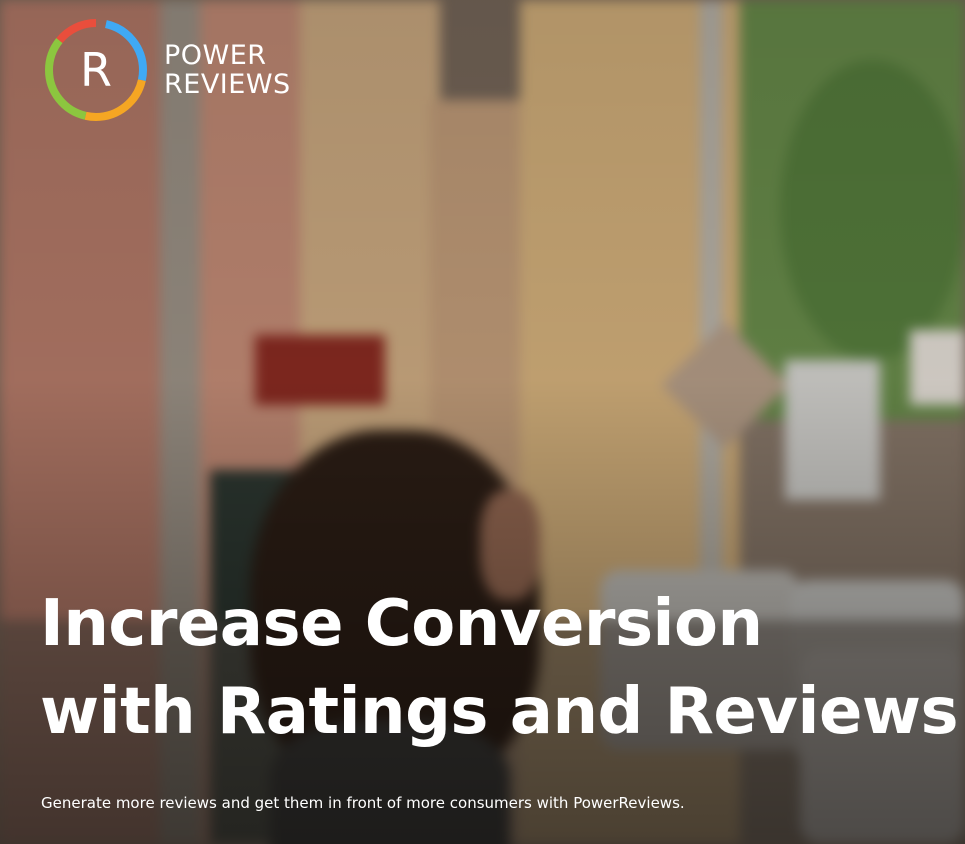 The height and width of the screenshot is (844, 965). What do you see at coordinates (499, 712) in the screenshot?
I see `headline-line2: with Ratings and Reviews` at bounding box center [499, 712].